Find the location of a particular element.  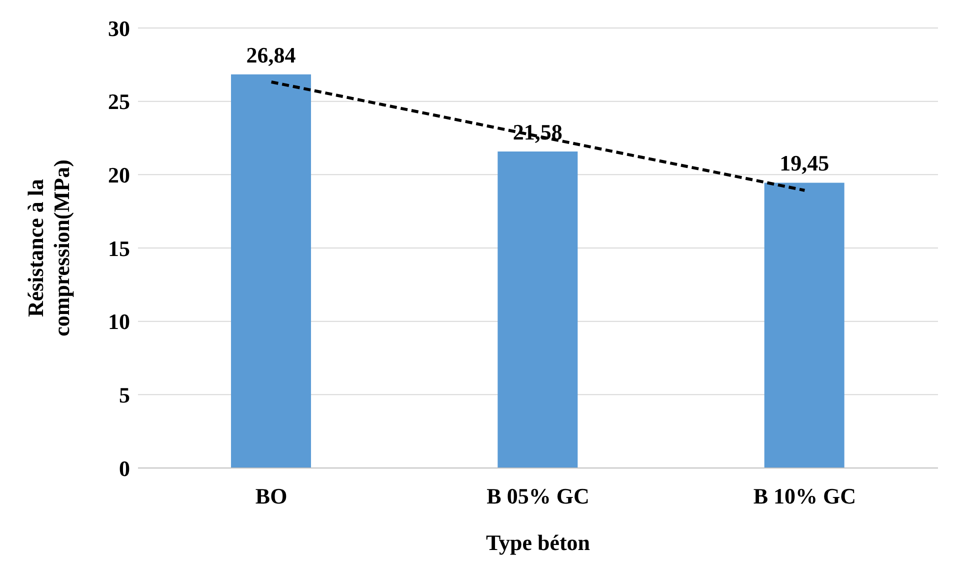

x-axis-title: Type béton is located at coordinates (538, 542).